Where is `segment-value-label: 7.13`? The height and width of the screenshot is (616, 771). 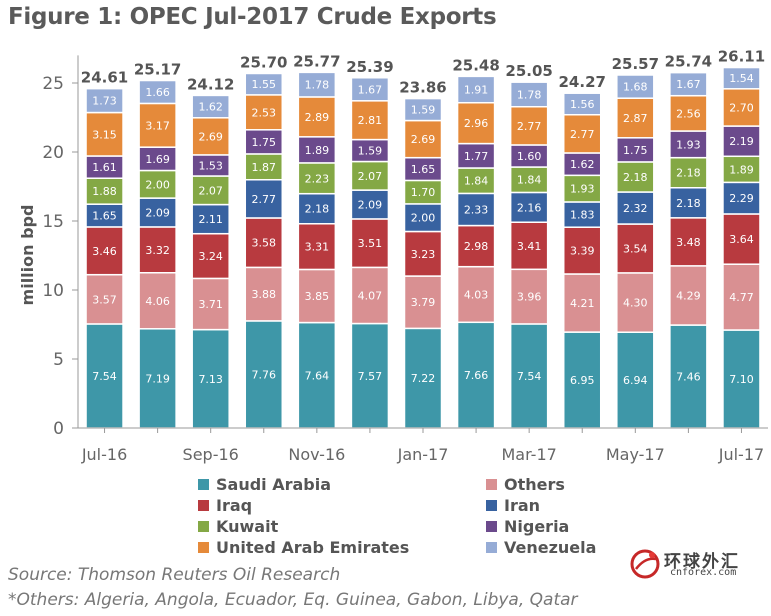 segment-value-label: 7.13 is located at coordinates (210, 379).